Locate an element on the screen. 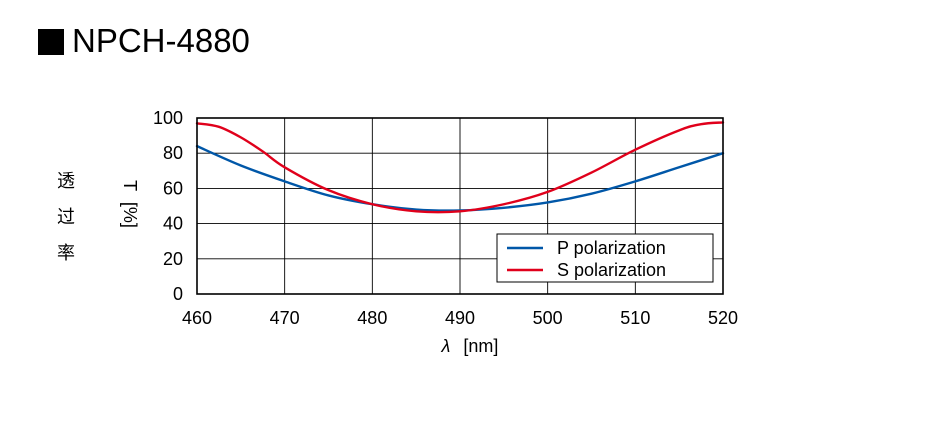  chart-title-text: NPCH-4880 is located at coordinates (161, 40).